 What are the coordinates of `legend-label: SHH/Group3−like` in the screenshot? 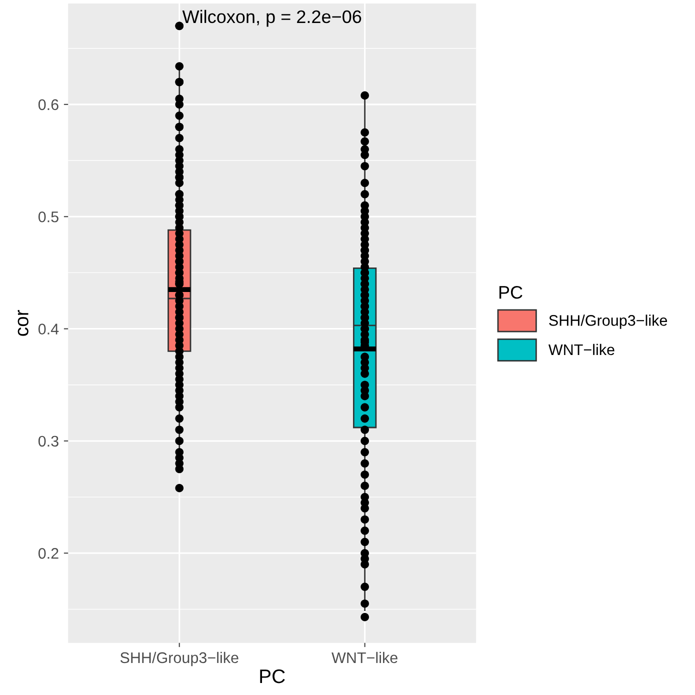 It's located at (608, 321).